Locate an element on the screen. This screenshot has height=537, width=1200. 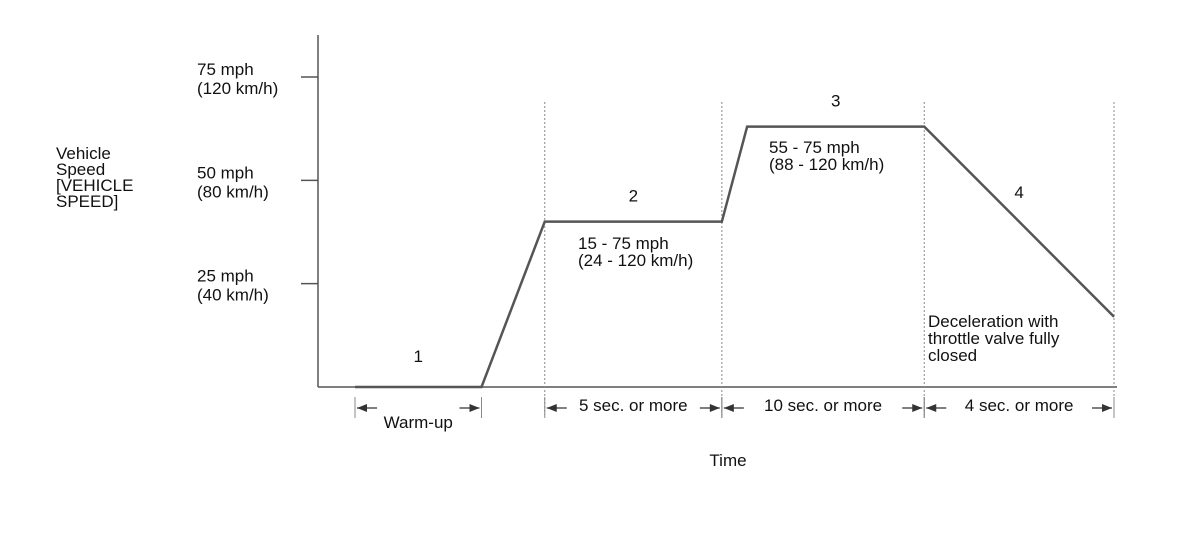
phase-range-2: 15 - 75 mph (24 - 120 km/h) is located at coordinates (635, 252).